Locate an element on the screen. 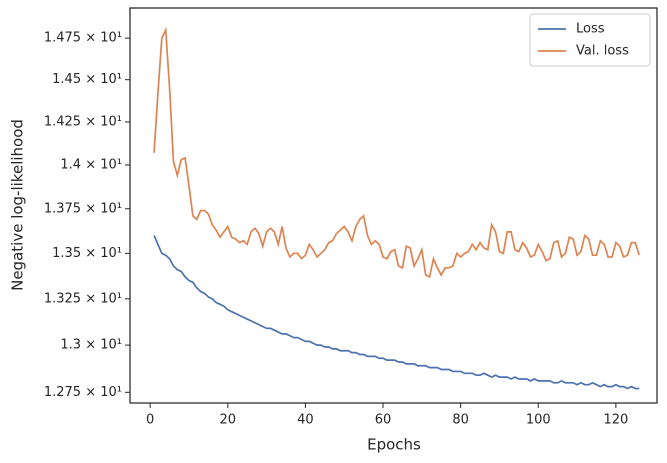 This screenshot has height=463, width=667. legend-box is located at coordinates (590, 40).